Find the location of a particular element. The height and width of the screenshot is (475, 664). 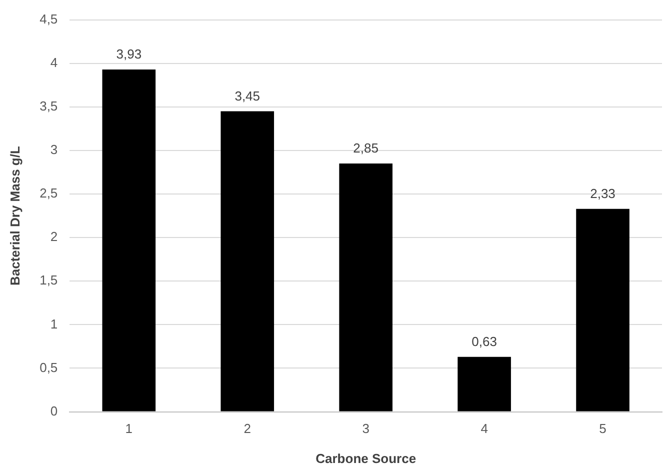

y-tick-label: 0,5 is located at coordinates (49, 367).